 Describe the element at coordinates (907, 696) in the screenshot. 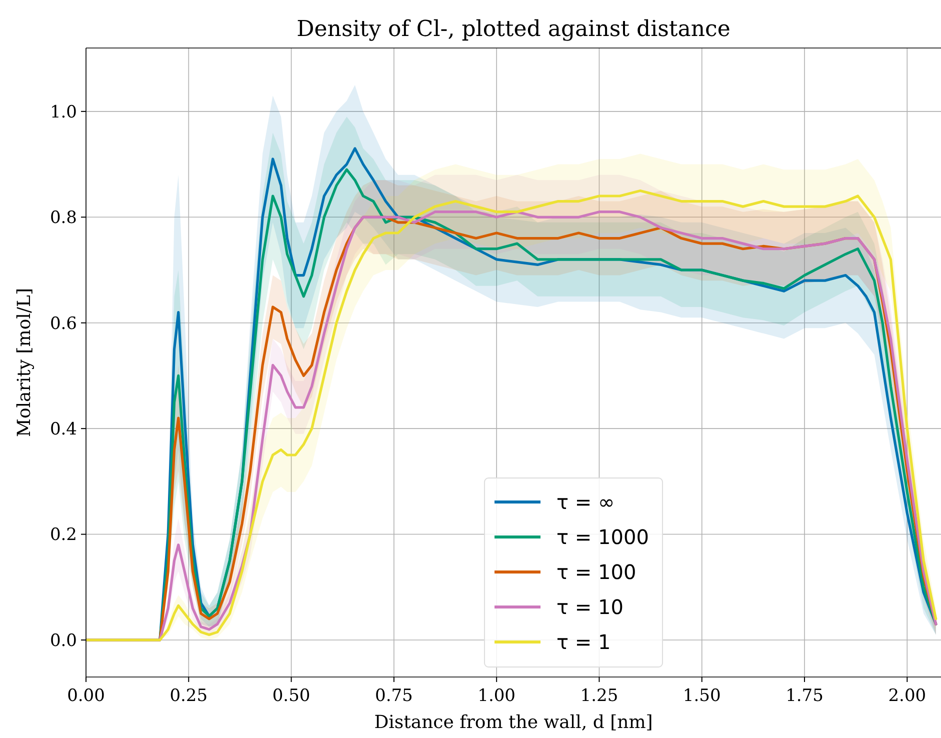

I see `x-tick-label: 2.00` at that location.